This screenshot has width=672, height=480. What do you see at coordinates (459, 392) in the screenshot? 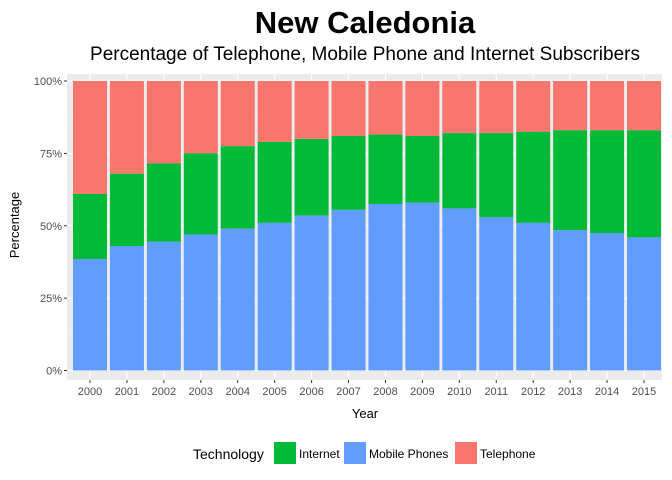
I see `x-tick-label: 2010` at bounding box center [459, 392].